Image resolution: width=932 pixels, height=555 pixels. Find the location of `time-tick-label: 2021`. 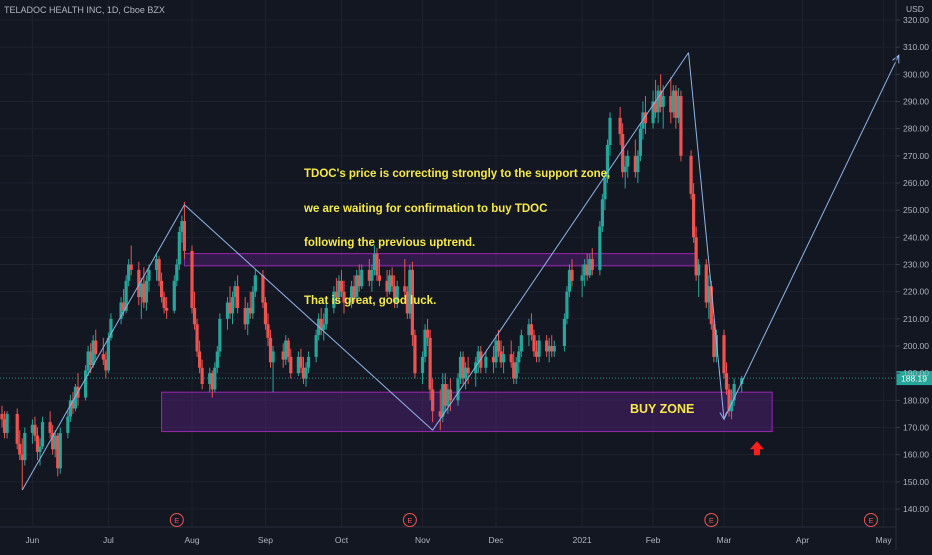

time-tick-label: 2021 is located at coordinates (582, 540).